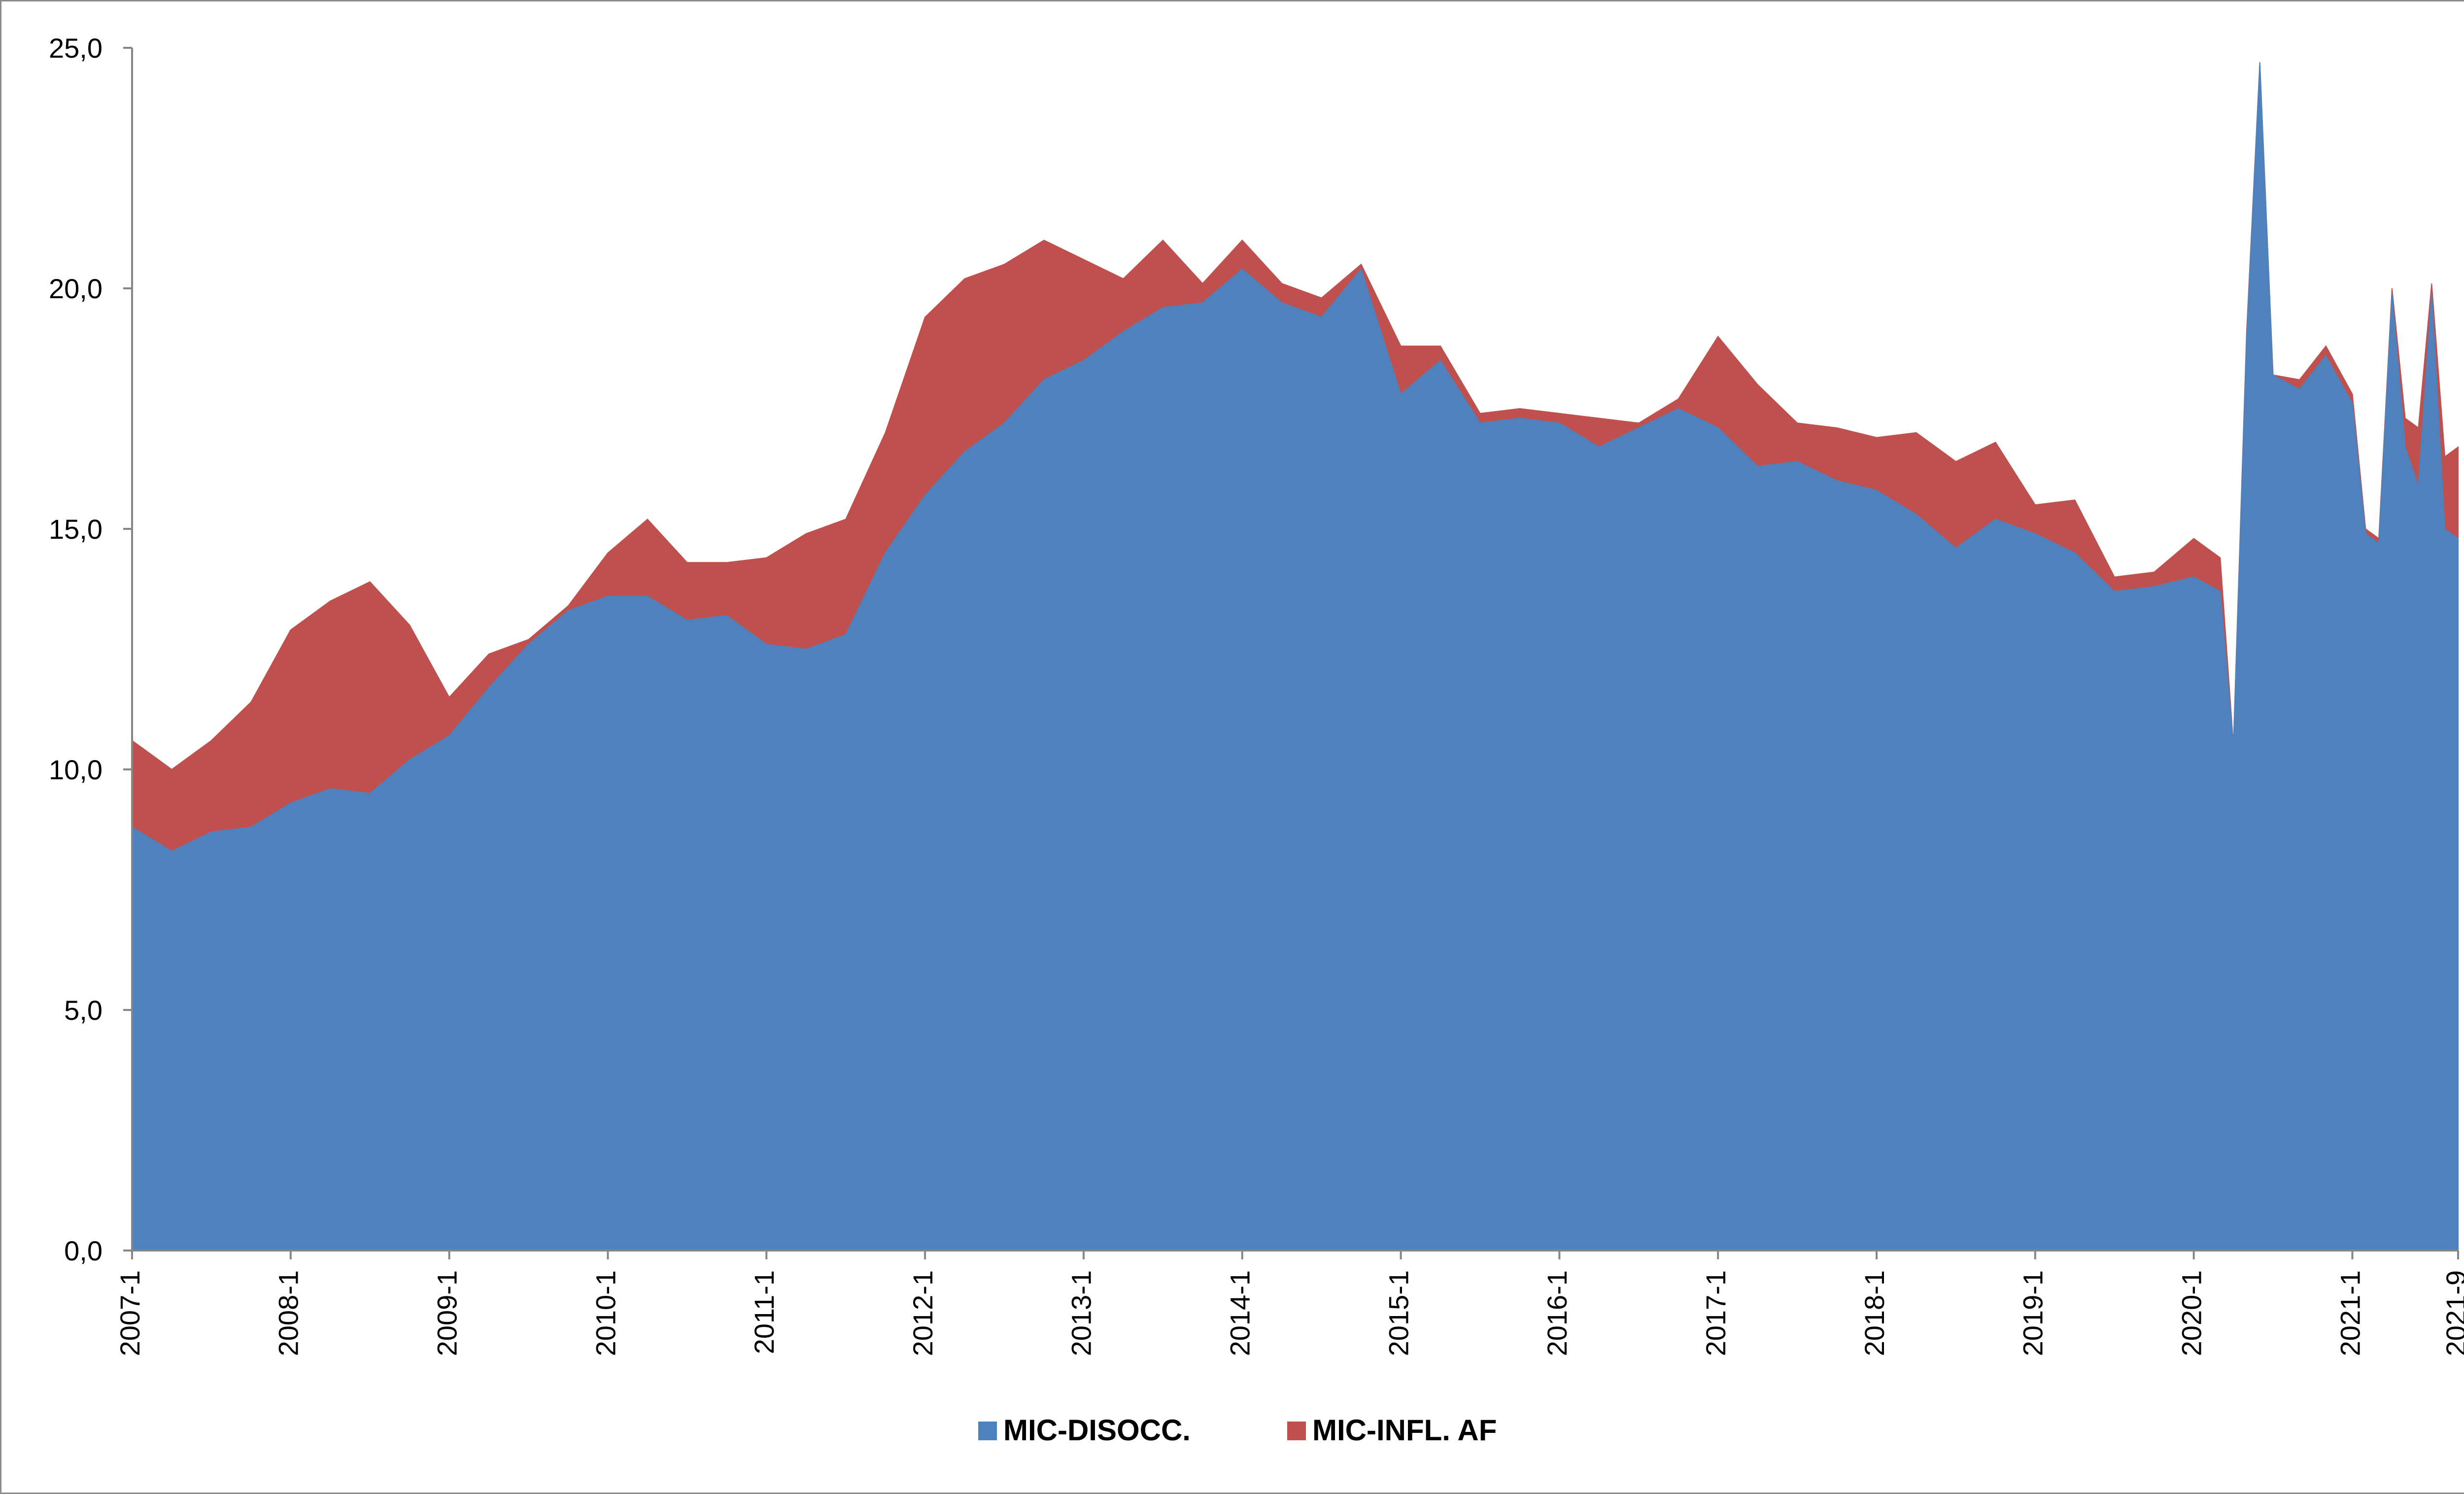 The height and width of the screenshot is (1494, 2464). I want to click on x-tick-label: 2021-9, so click(2452, 1313).